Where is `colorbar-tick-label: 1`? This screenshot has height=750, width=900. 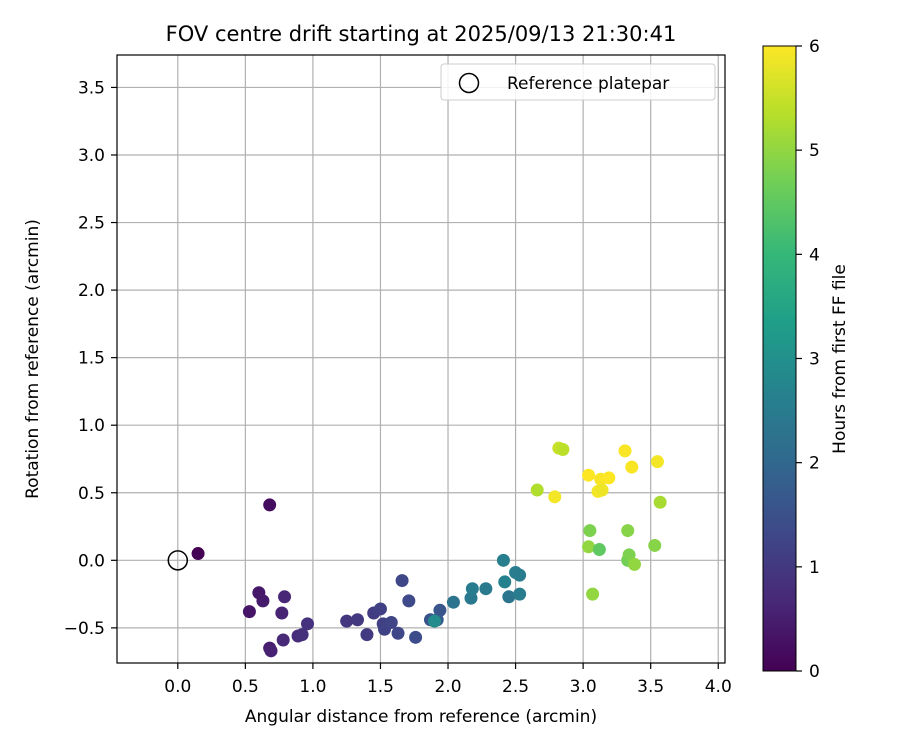 colorbar-tick-label: 1 is located at coordinates (814, 568).